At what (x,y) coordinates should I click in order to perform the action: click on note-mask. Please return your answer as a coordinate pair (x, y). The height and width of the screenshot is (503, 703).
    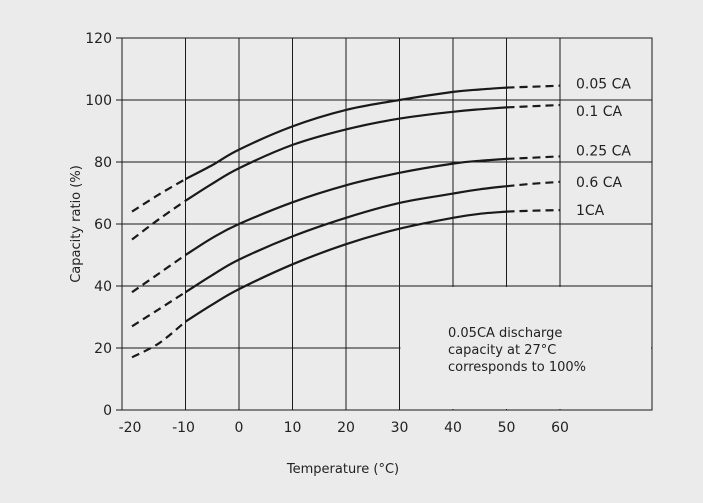
    Looking at the image, I should click on (525, 348).